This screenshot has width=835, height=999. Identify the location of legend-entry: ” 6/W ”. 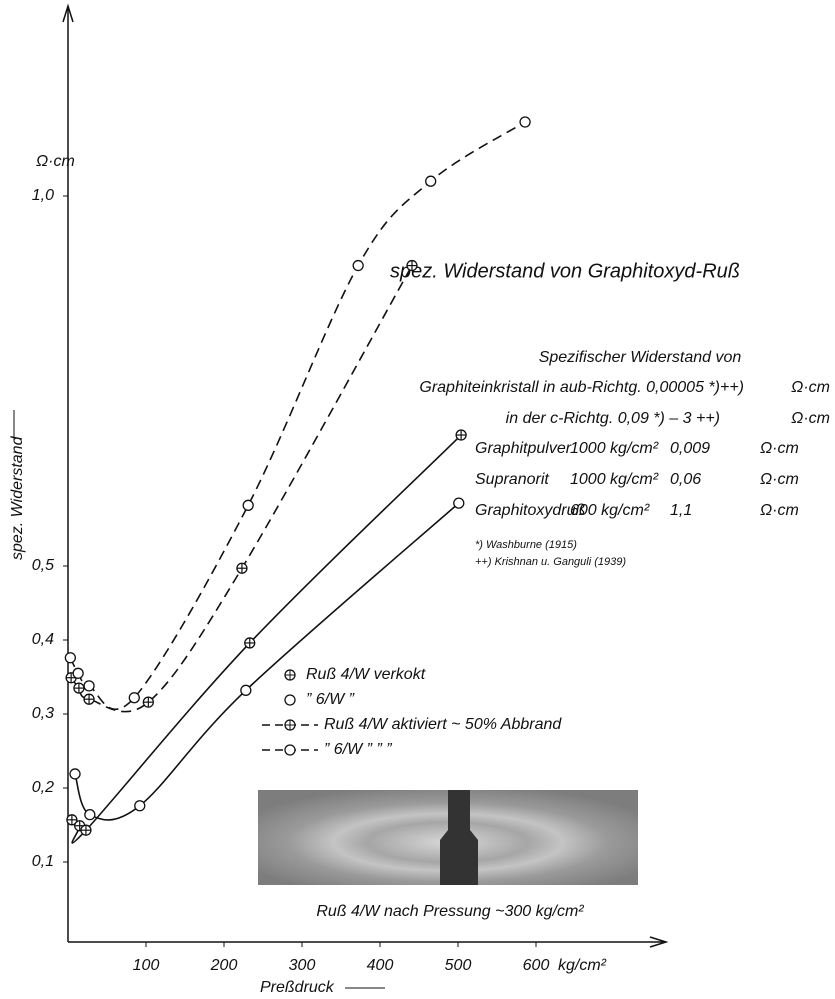
(319, 699).